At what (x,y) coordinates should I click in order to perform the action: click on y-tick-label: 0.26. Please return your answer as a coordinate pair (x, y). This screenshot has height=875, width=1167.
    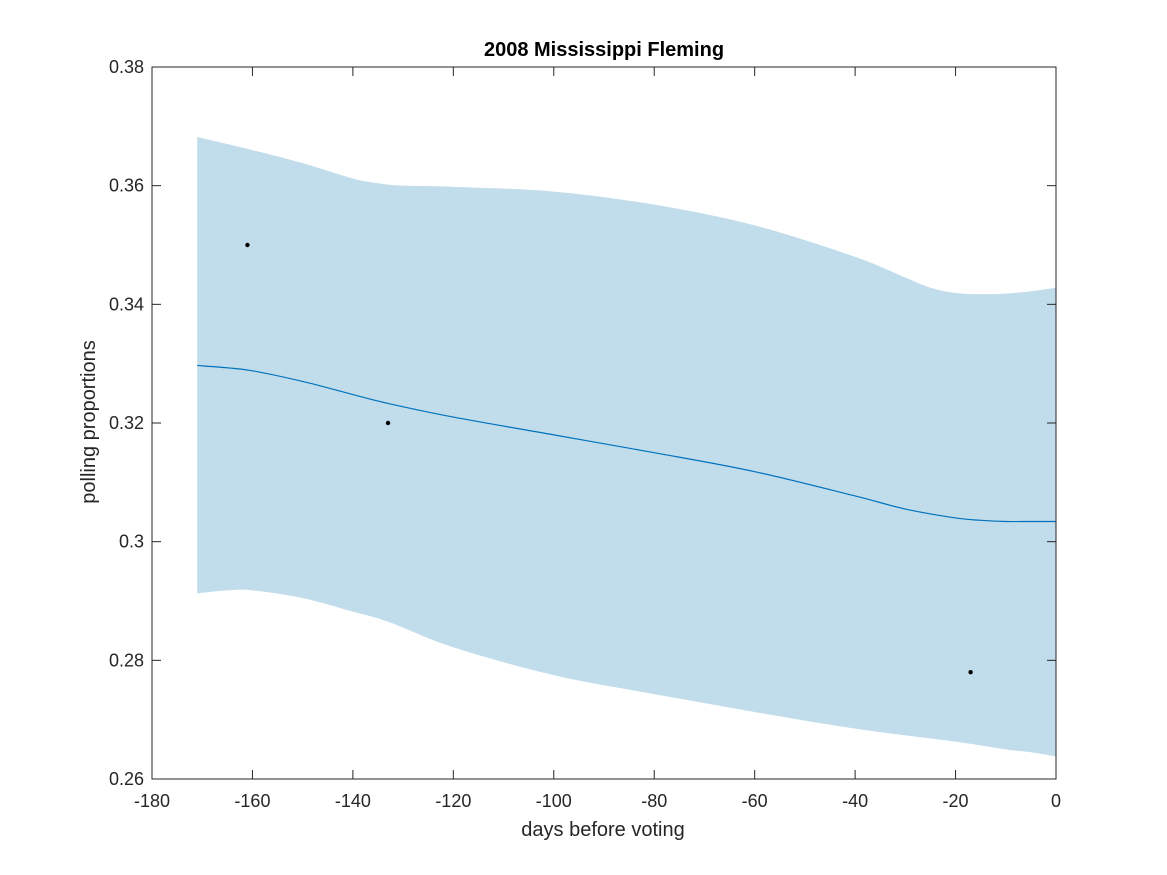
    Looking at the image, I should click on (126, 779).